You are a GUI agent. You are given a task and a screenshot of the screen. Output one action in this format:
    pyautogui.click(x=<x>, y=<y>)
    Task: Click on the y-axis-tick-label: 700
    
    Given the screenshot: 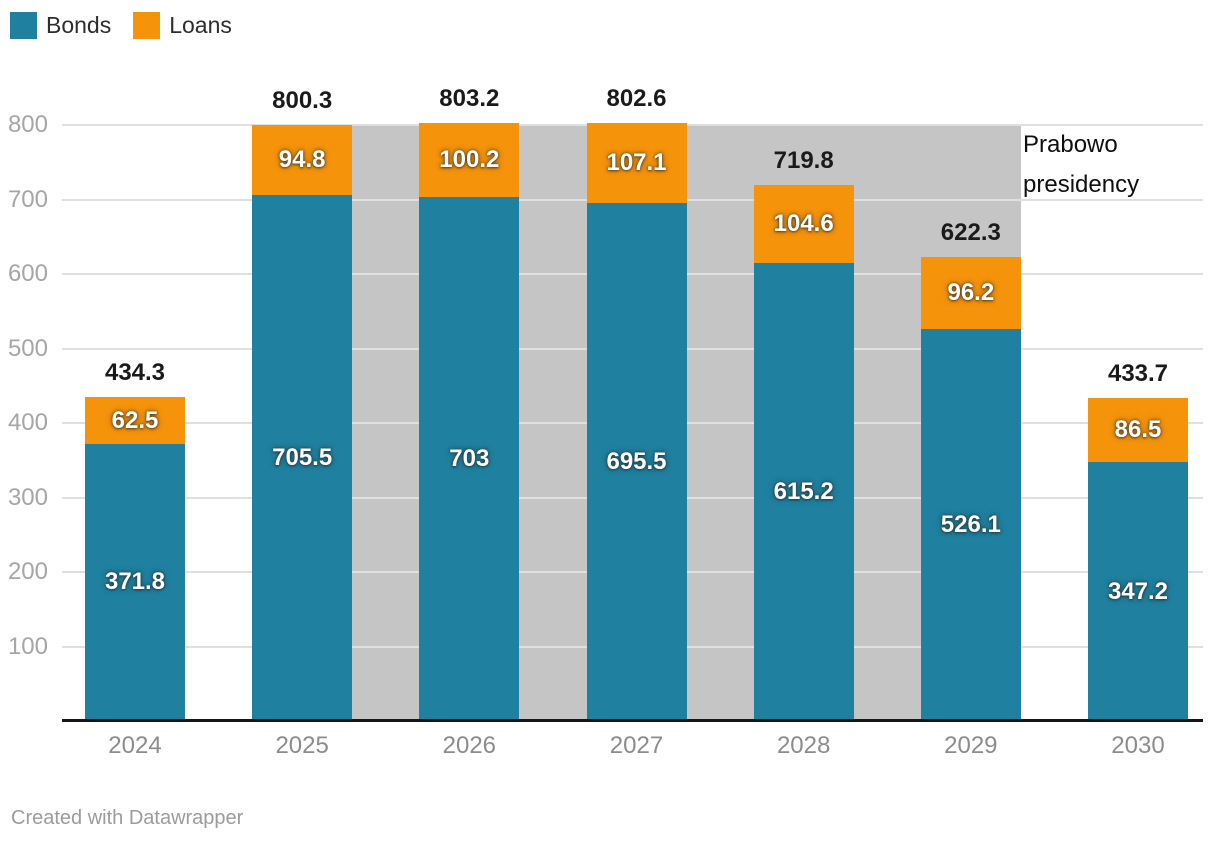 What is the action you would take?
    pyautogui.click(x=27, y=199)
    